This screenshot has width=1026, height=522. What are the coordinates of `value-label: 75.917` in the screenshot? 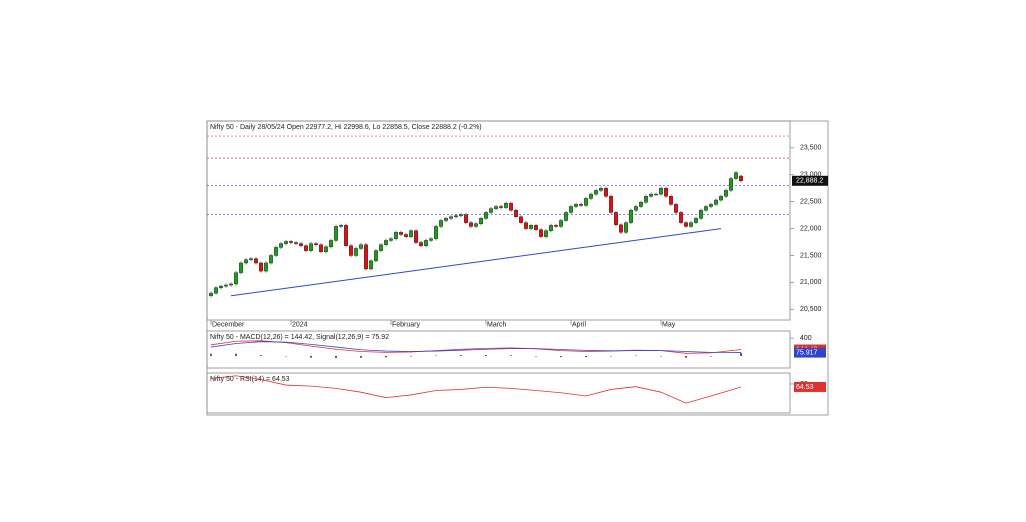 It's located at (807, 352).